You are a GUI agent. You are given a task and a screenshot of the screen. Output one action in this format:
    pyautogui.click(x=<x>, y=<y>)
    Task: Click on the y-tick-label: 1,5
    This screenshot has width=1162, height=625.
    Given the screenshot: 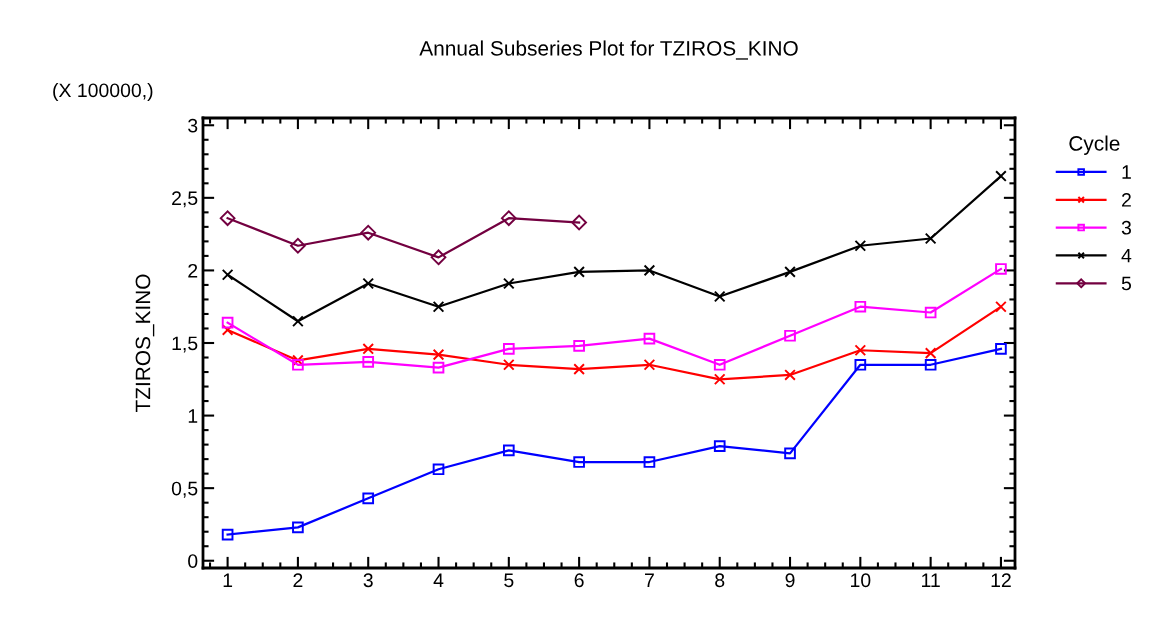 What is the action you would take?
    pyautogui.click(x=185, y=344)
    